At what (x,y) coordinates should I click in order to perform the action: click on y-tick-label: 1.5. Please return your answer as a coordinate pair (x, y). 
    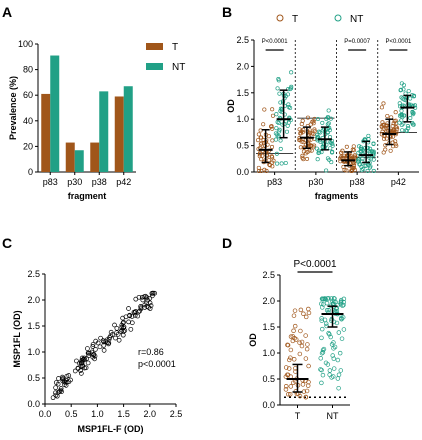
    Looking at the image, I should click on (268, 327).